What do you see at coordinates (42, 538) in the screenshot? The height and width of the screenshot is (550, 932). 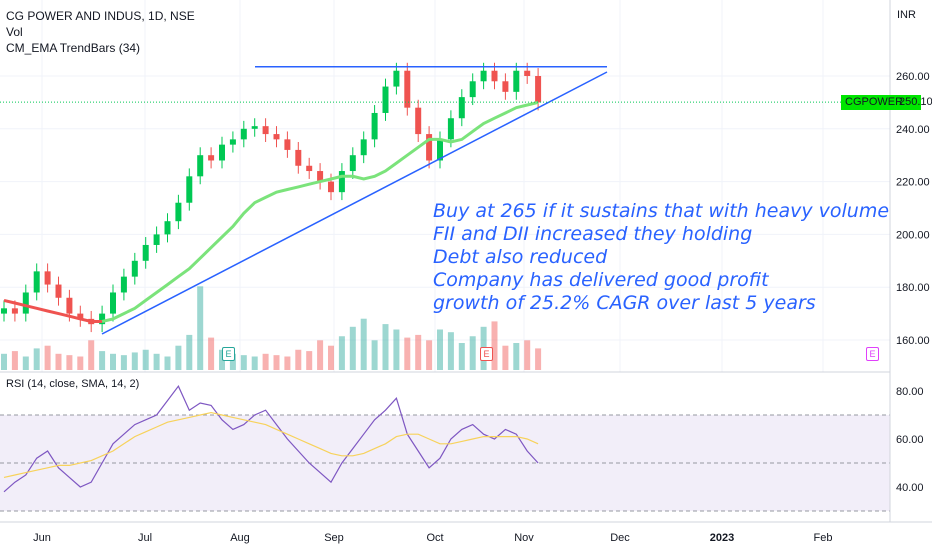 I see `x-tick-label: Jun` at bounding box center [42, 538].